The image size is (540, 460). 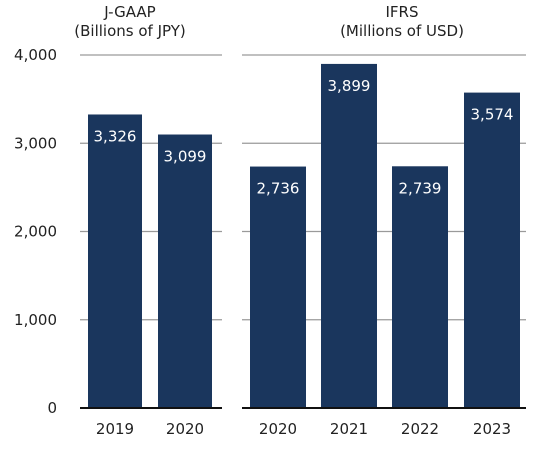 I want to click on group-title: J-GAAP, so click(x=129, y=12).